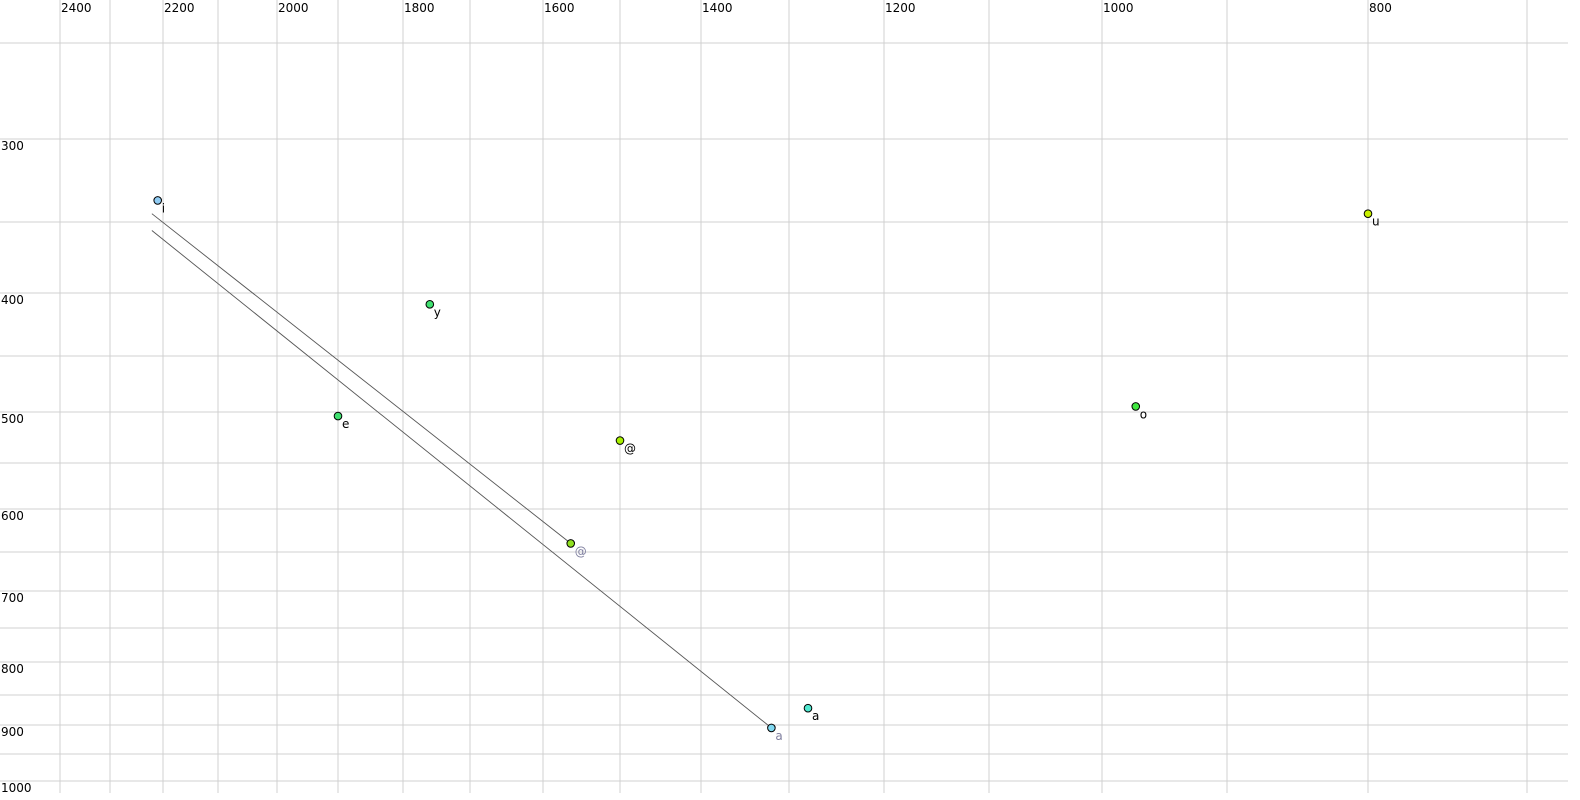 This screenshot has height=800, width=1580. What do you see at coordinates (12, 598) in the screenshot?
I see `y-tick-label: 700` at bounding box center [12, 598].